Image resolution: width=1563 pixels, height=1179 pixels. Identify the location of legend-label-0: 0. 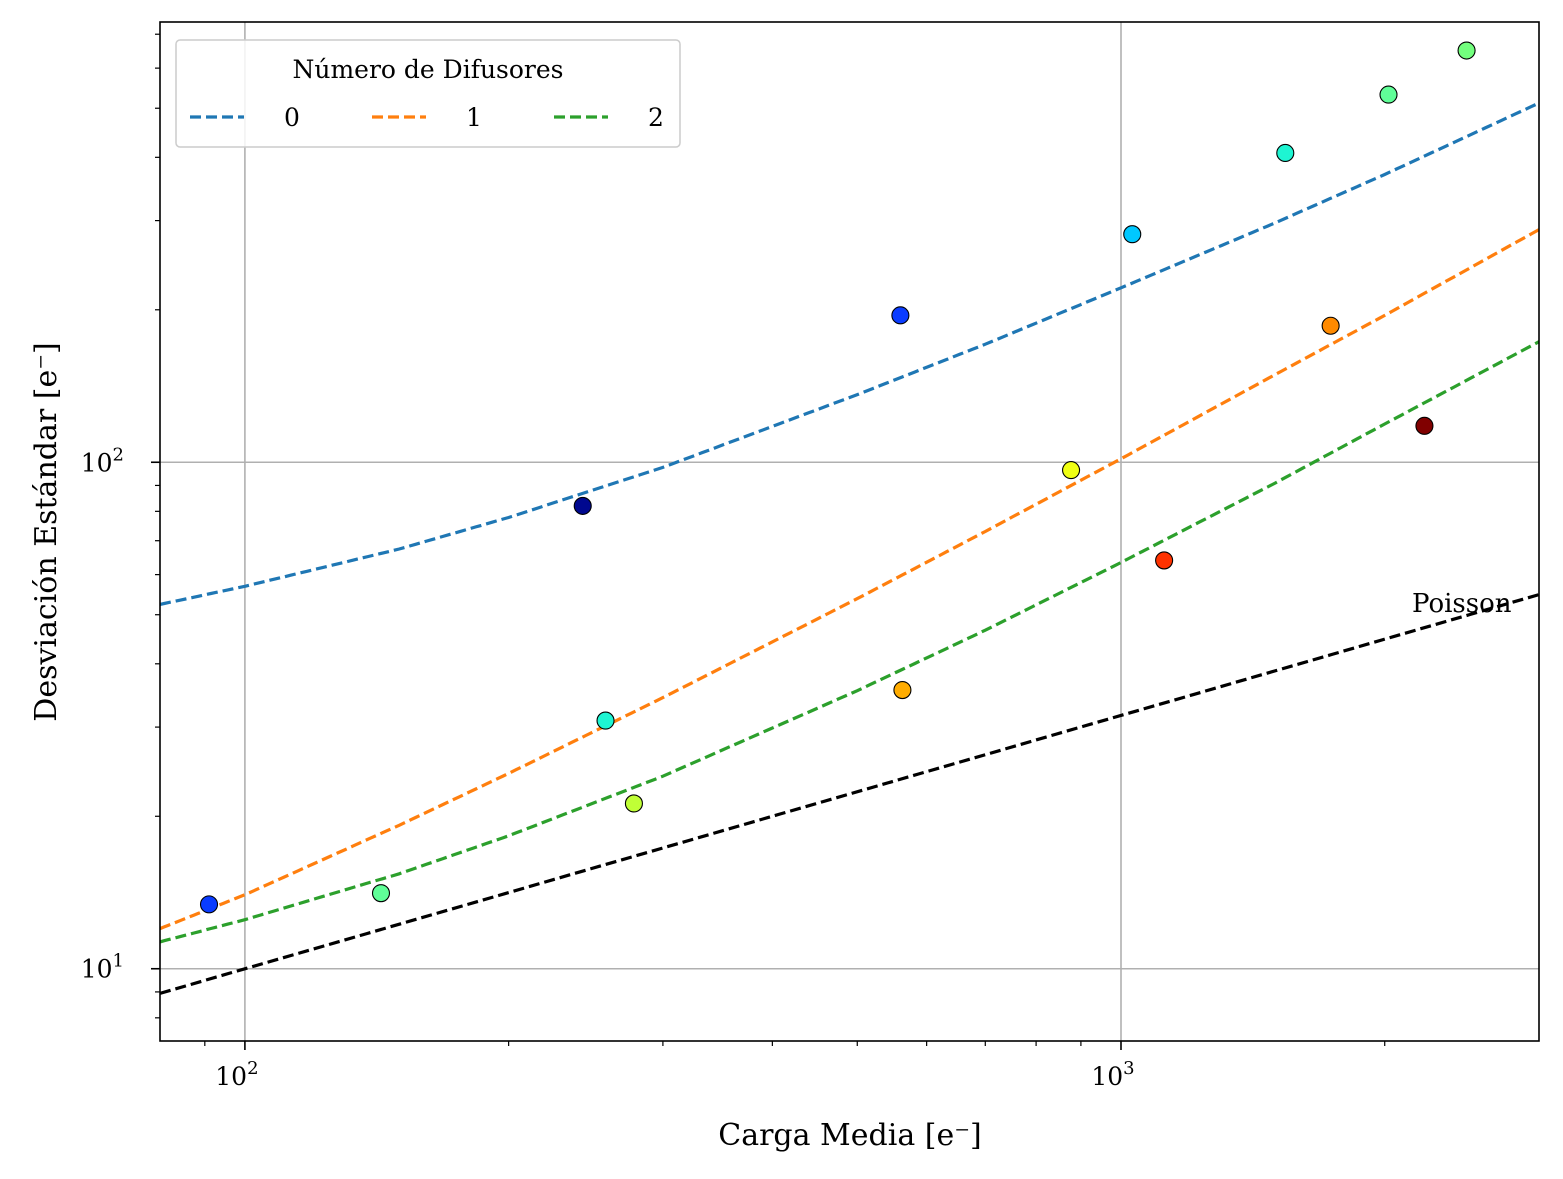
(292, 117).